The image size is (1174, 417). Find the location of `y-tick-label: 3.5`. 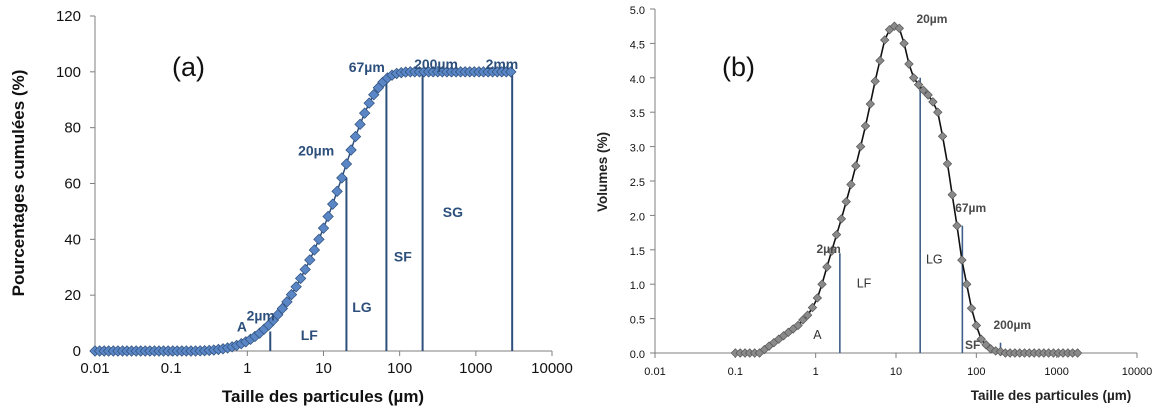

y-tick-label: 3.5 is located at coordinates (637, 114).